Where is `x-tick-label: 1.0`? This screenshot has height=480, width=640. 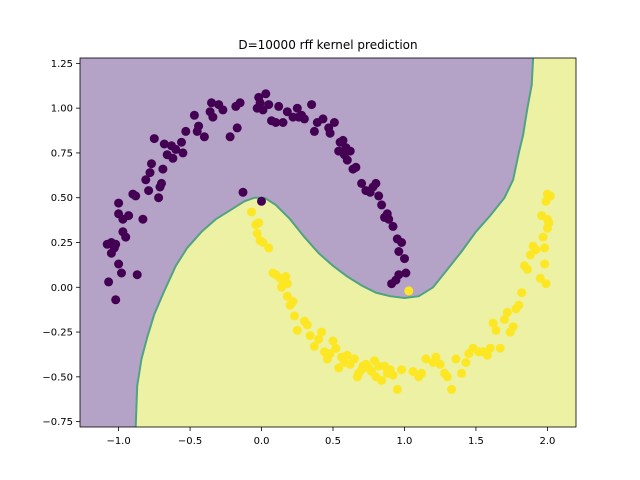 x-tick-label: 1.0 is located at coordinates (405, 441).